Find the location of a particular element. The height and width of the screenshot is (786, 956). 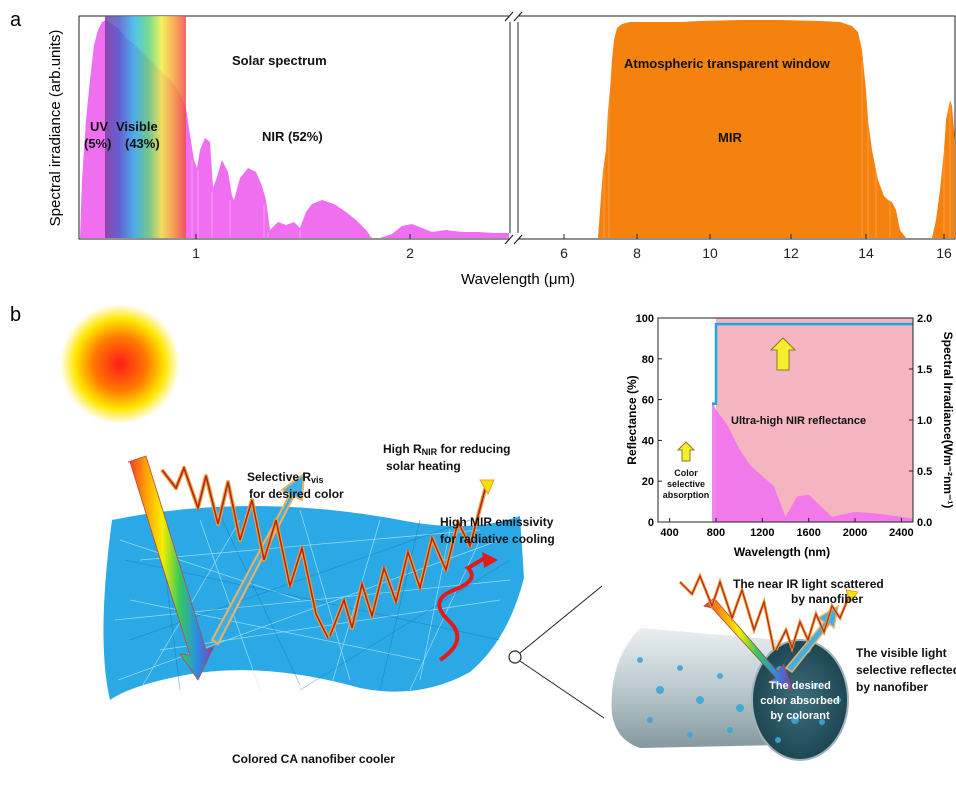

x-tick-10: 10 is located at coordinates (710, 253).